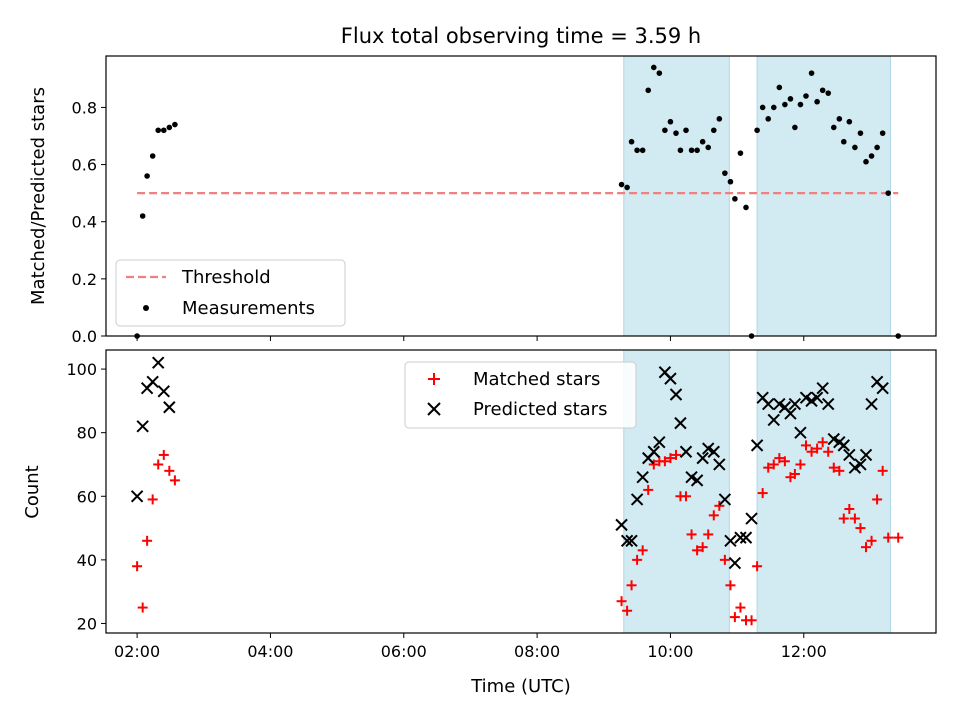  Describe the element at coordinates (89, 222) in the screenshot. I see `ratio-y-ticks: 0.0 0.2 0.4 0.6 0.8` at that location.